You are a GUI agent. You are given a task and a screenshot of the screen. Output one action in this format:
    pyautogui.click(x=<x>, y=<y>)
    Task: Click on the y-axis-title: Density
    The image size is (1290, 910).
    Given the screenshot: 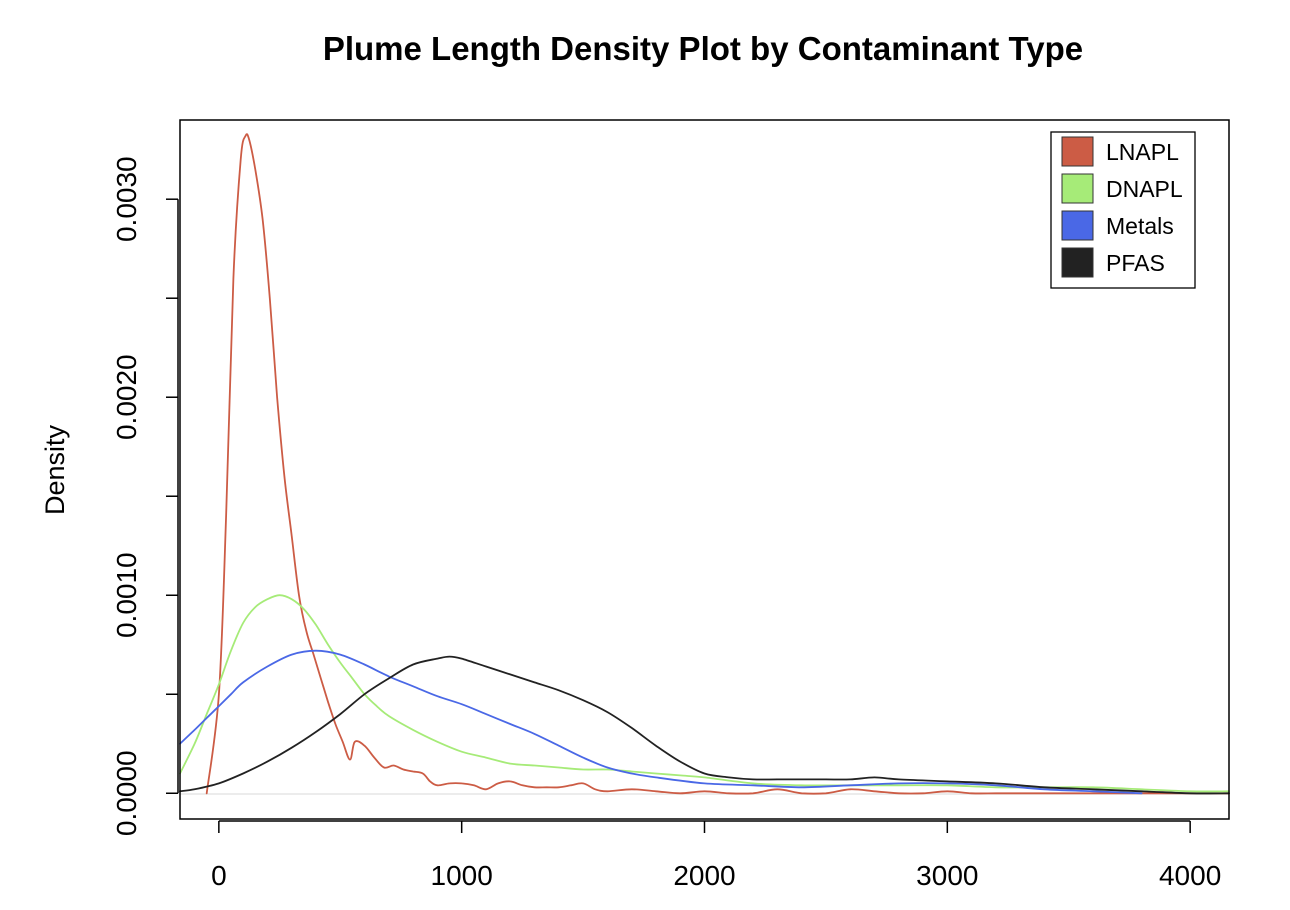 What is the action you would take?
    pyautogui.click(x=55, y=469)
    